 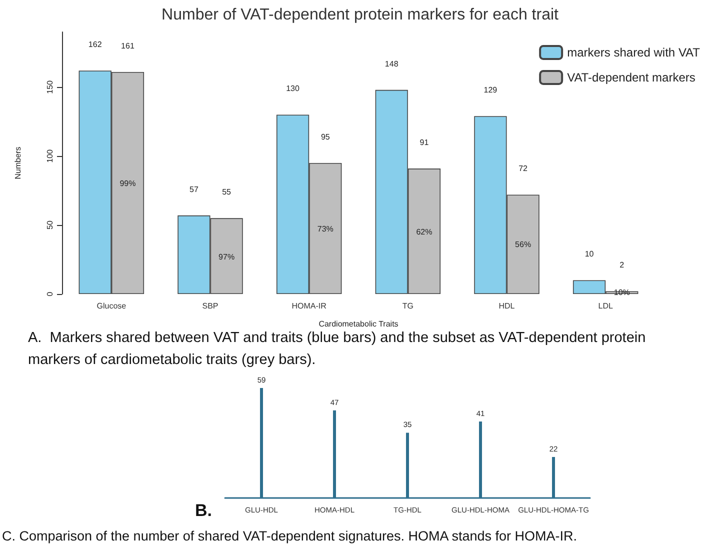 I want to click on data-label: 95, so click(x=325, y=137).